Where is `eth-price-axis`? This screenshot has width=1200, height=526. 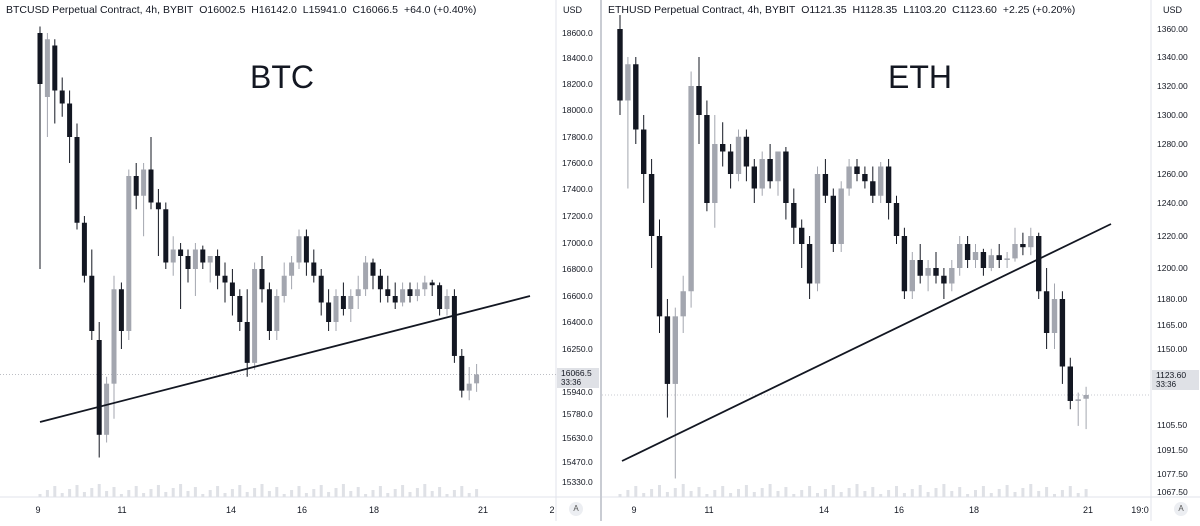
eth-price-axis is located at coordinates (1175, 260).